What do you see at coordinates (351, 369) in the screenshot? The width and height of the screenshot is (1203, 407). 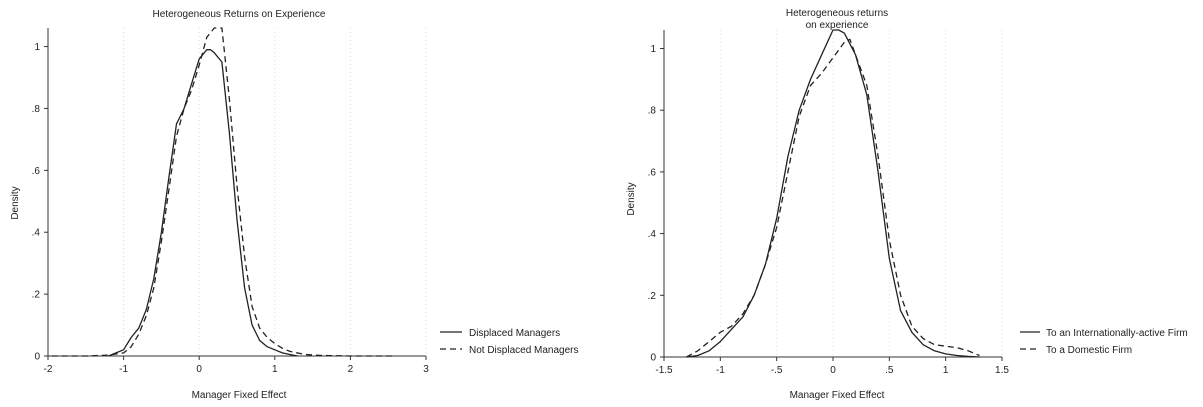 I see `x-tick-label: 2` at bounding box center [351, 369].